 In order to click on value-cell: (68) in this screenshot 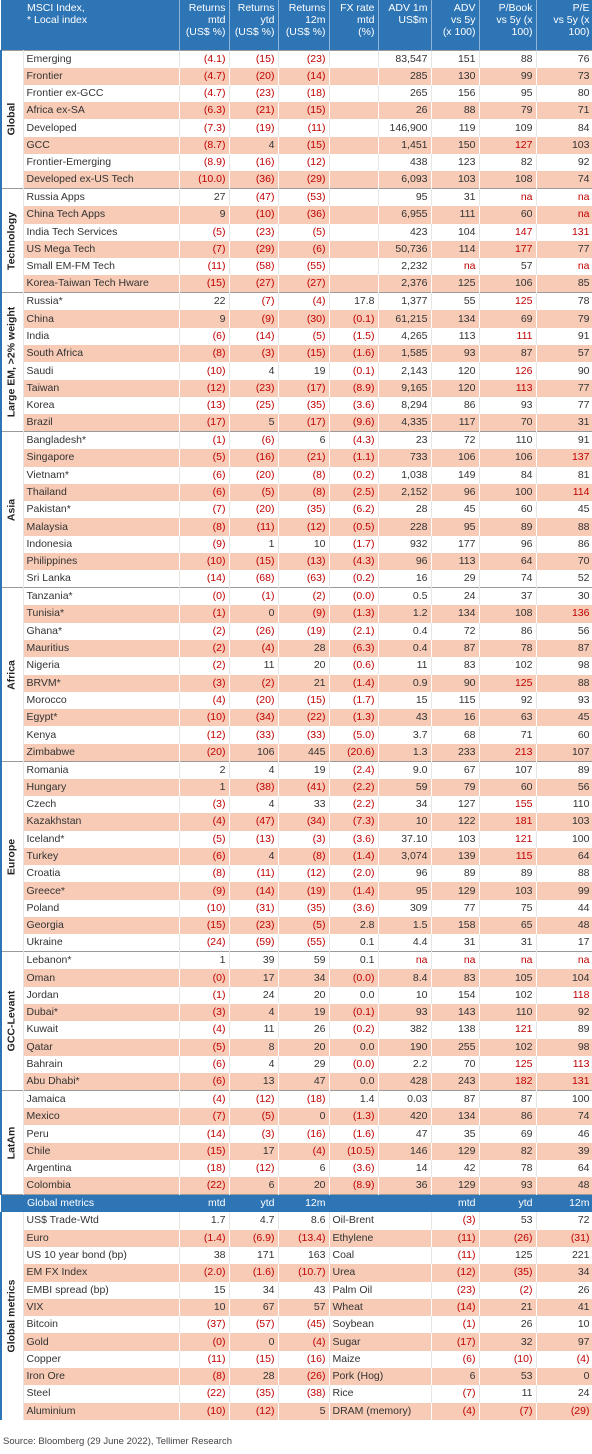, I will do `click(254, 579)`.